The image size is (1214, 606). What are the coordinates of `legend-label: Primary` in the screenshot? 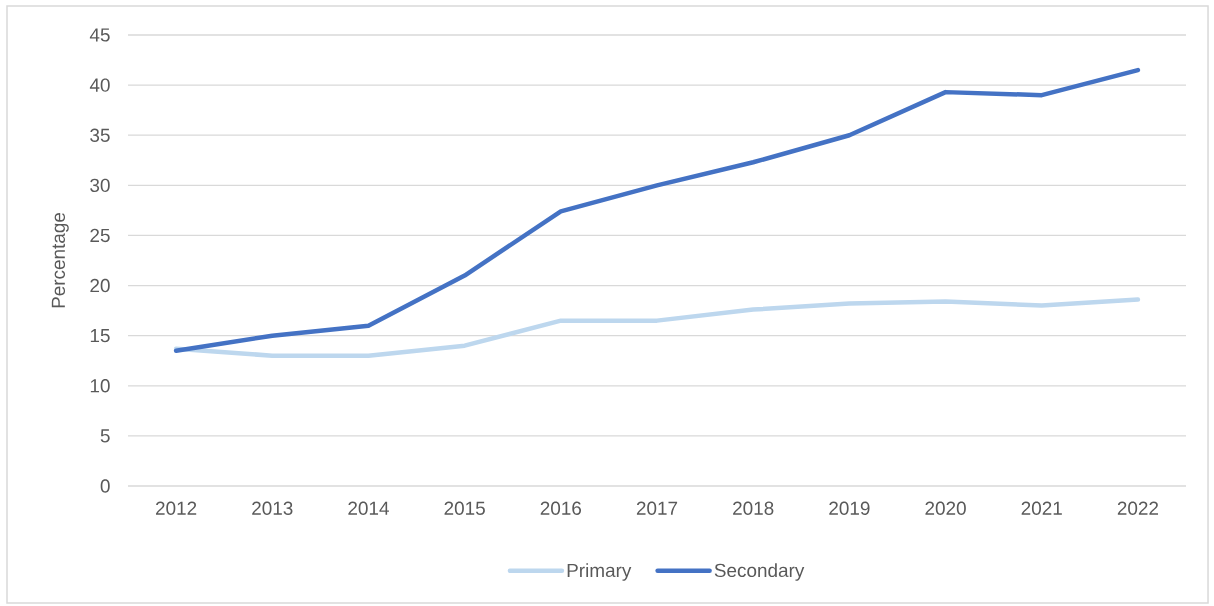 It's located at (599, 572).